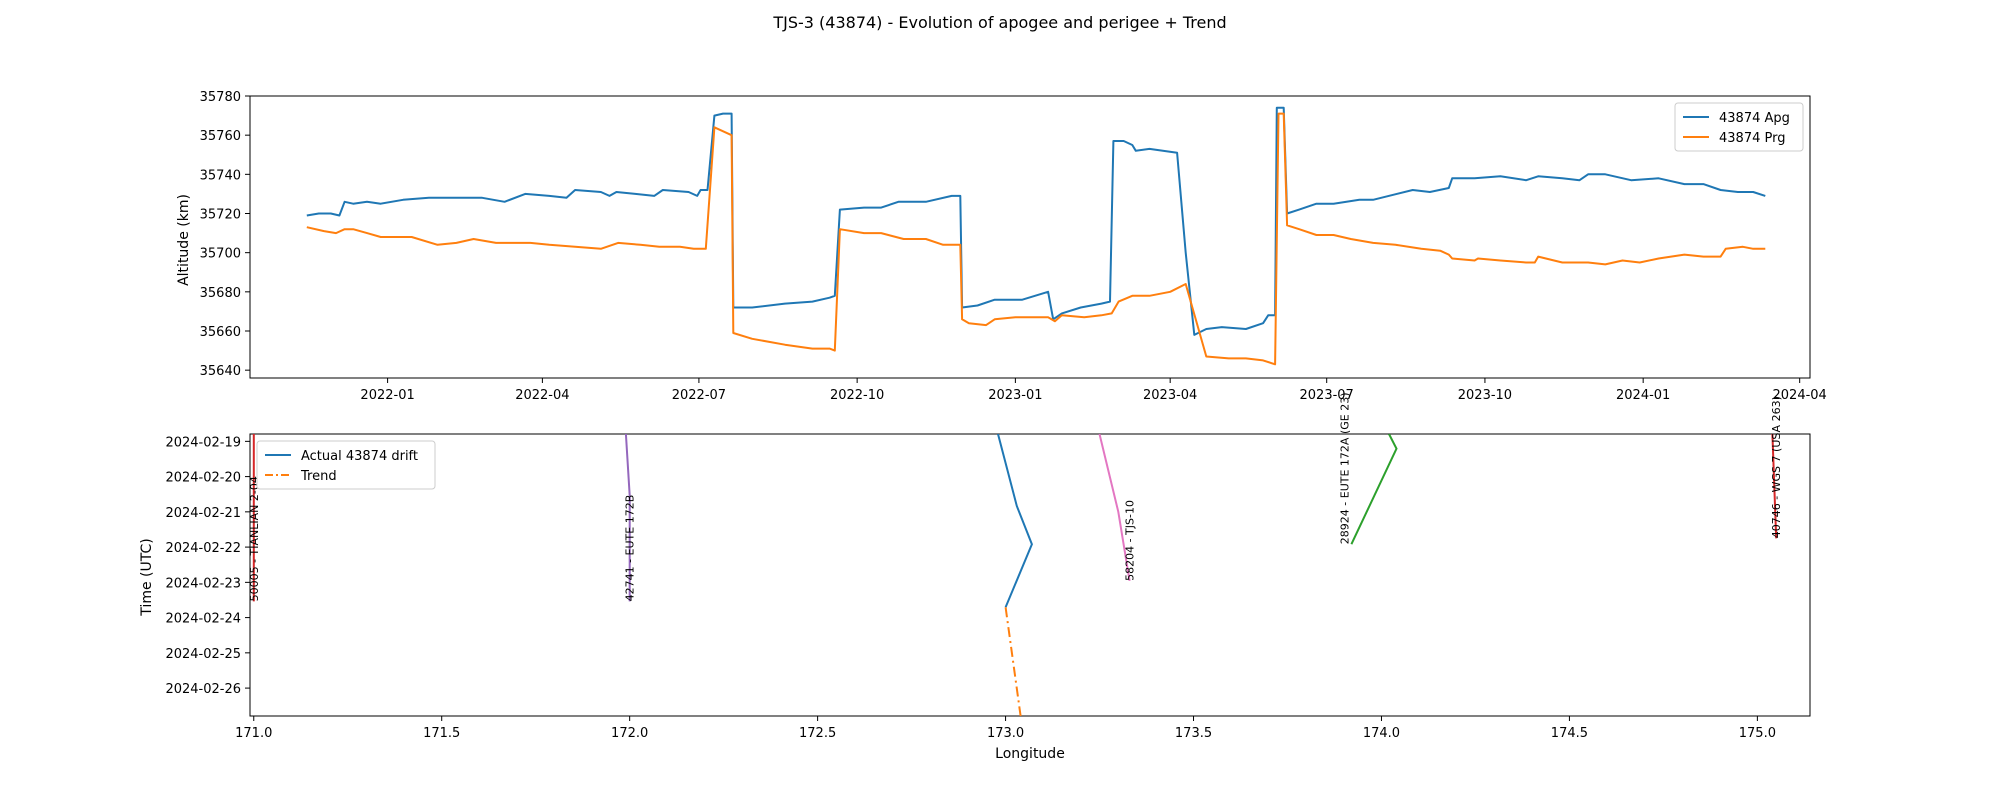 Image resolution: width=2000 pixels, height=800 pixels. Describe the element at coordinates (220, 97) in the screenshot. I see `top-y-tick-label: 35780` at that location.